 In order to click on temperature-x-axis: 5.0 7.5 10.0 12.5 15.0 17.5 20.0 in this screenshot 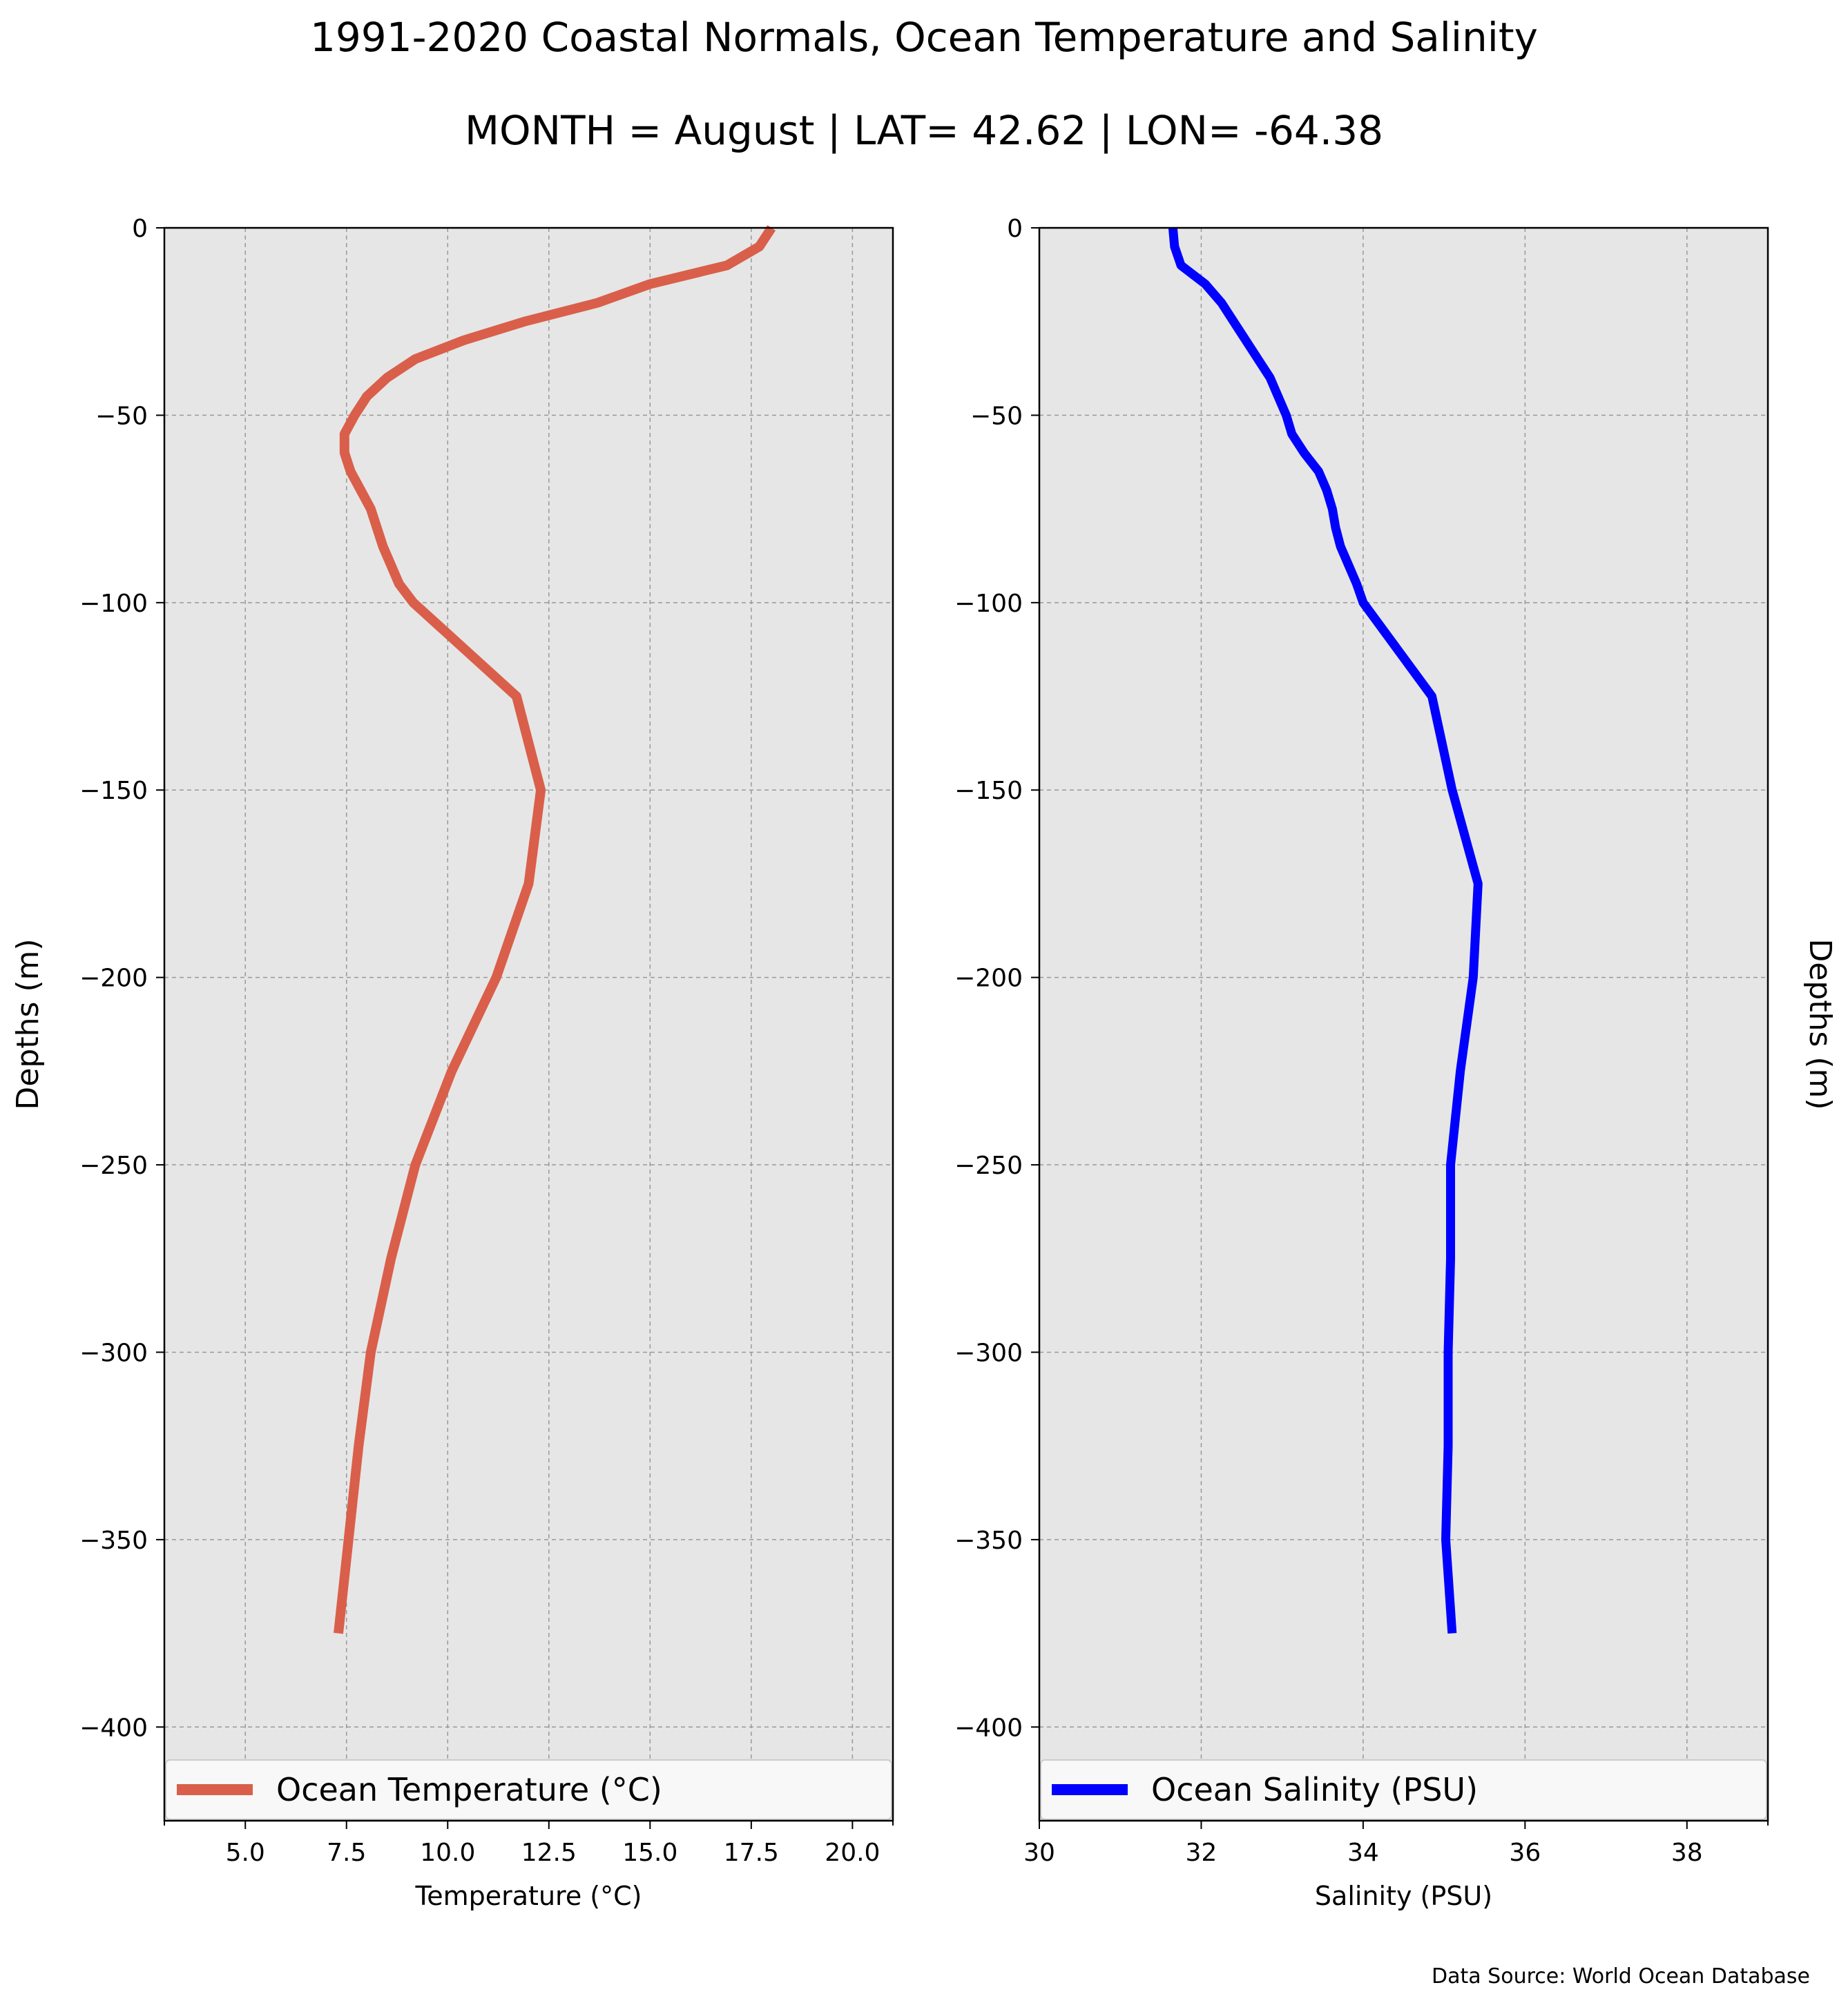, I will do `click(529, 1844)`.